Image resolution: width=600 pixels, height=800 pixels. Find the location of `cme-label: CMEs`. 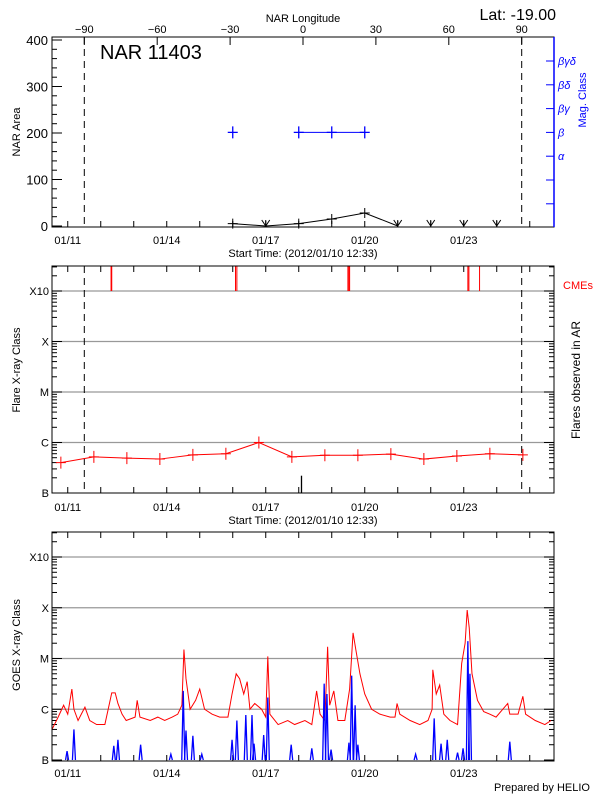

cme-label: CMEs is located at coordinates (578, 286).